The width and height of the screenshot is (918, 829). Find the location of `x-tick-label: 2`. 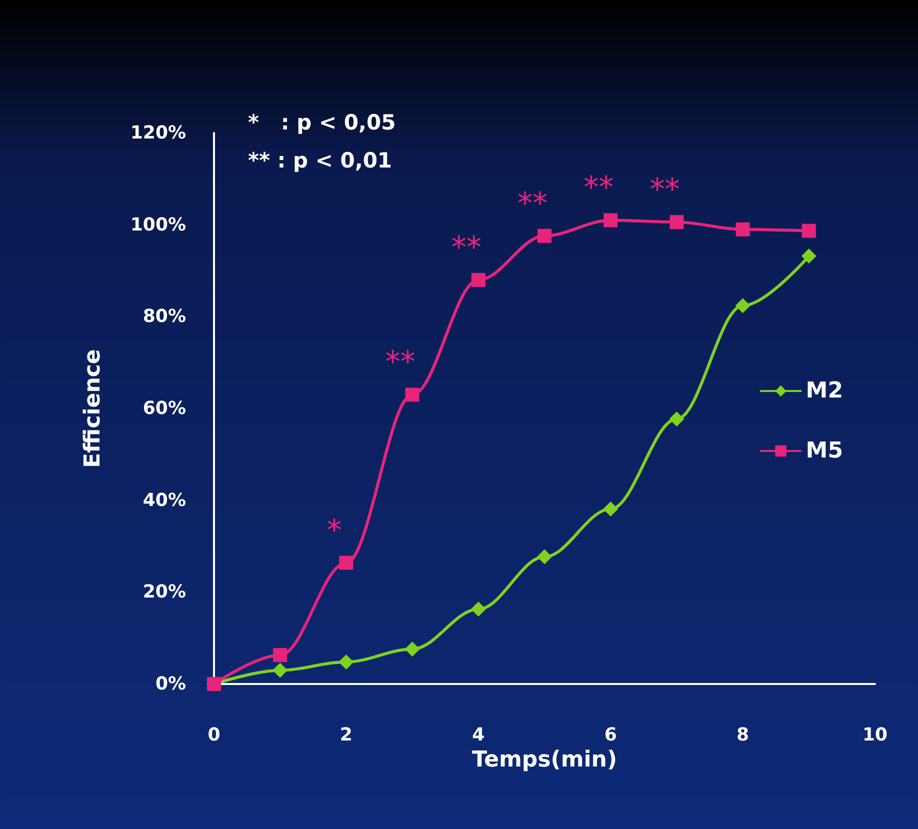

x-tick-label: 2 is located at coordinates (346, 735).